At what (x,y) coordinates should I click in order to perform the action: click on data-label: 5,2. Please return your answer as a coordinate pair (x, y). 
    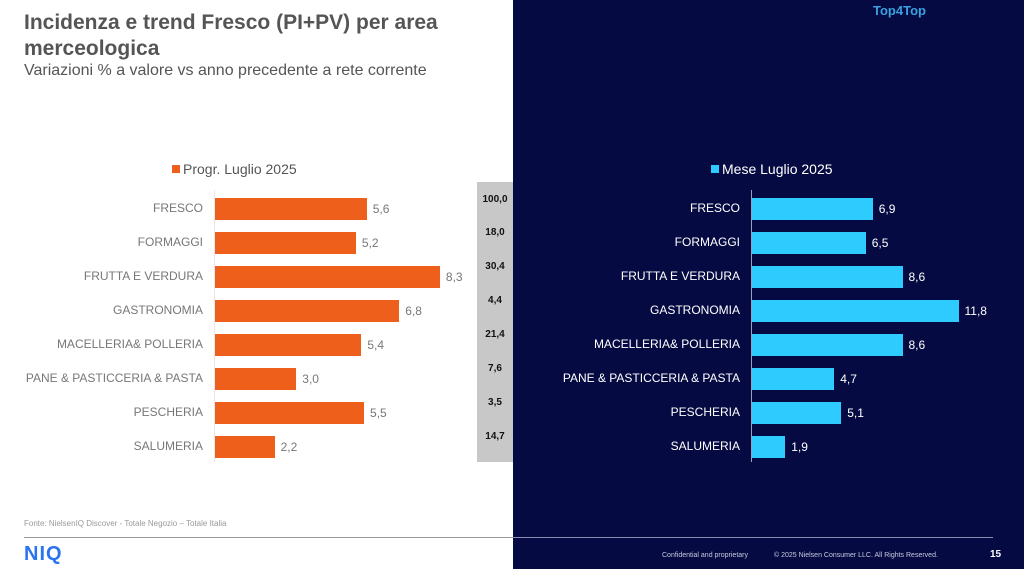
    Looking at the image, I should click on (370, 243).